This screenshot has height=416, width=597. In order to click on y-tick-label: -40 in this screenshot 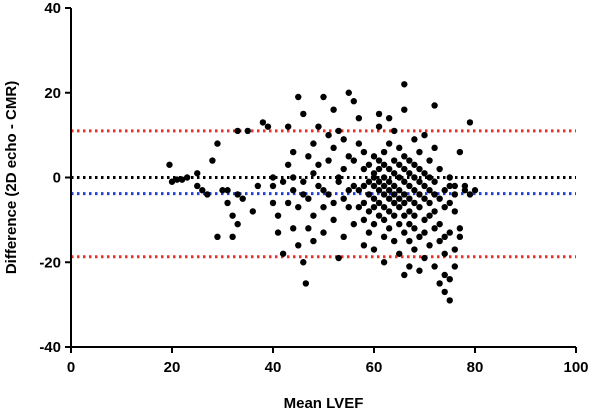, I will do `click(50, 347)`.